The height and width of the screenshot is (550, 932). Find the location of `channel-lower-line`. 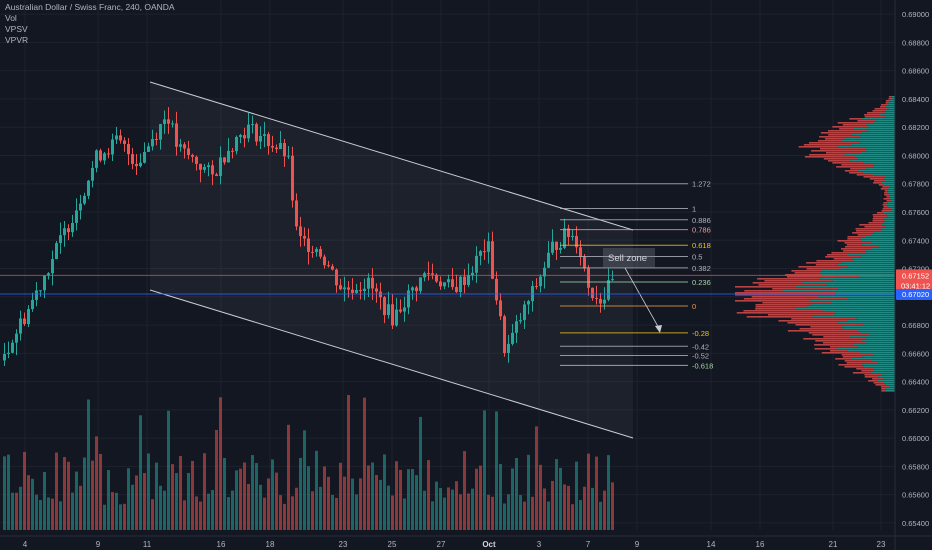

channel-lower-line is located at coordinates (391, 364).